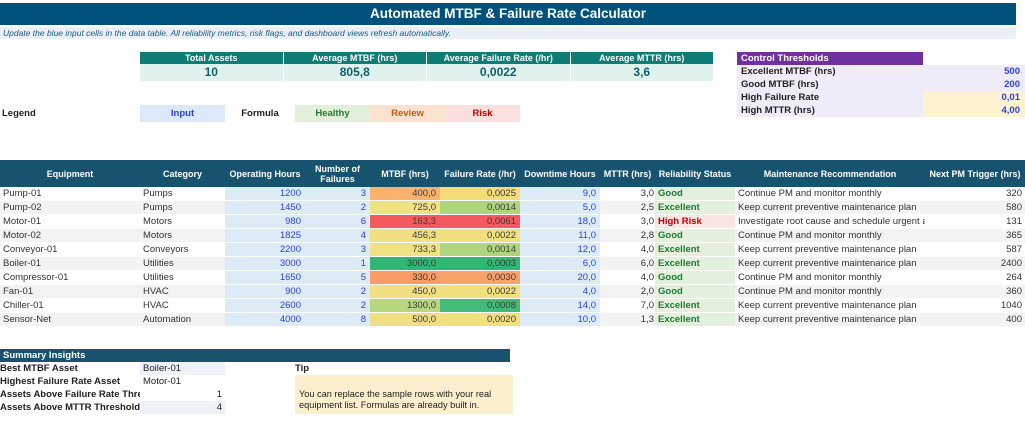 The height and width of the screenshot is (423, 1025). I want to click on col-header-reliability-status: Reliability Status, so click(695, 173).